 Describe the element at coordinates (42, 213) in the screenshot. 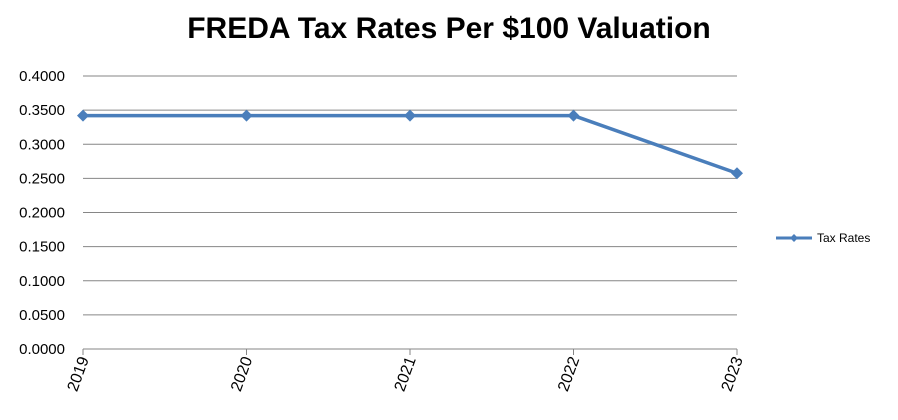

I see `y-tick-label: 0.2000` at that location.